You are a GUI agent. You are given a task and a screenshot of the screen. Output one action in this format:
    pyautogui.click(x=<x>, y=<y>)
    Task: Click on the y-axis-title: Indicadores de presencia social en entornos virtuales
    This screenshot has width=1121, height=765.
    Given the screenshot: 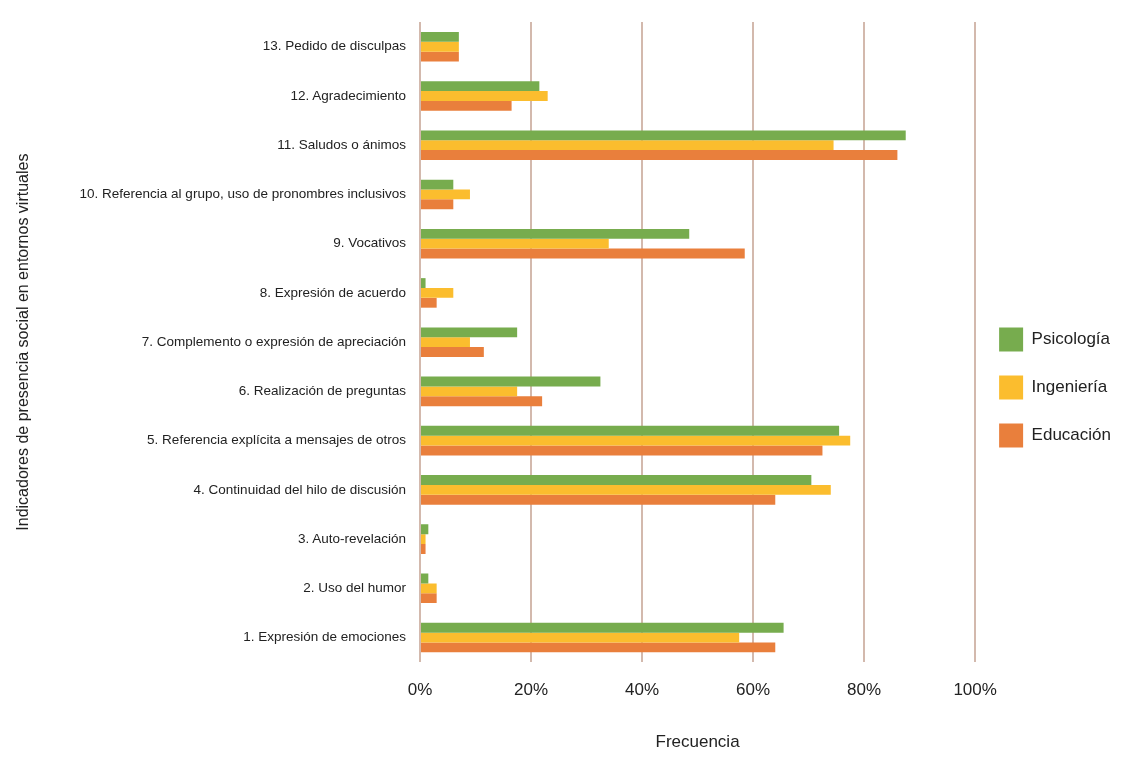 What is the action you would take?
    pyautogui.click(x=23, y=342)
    